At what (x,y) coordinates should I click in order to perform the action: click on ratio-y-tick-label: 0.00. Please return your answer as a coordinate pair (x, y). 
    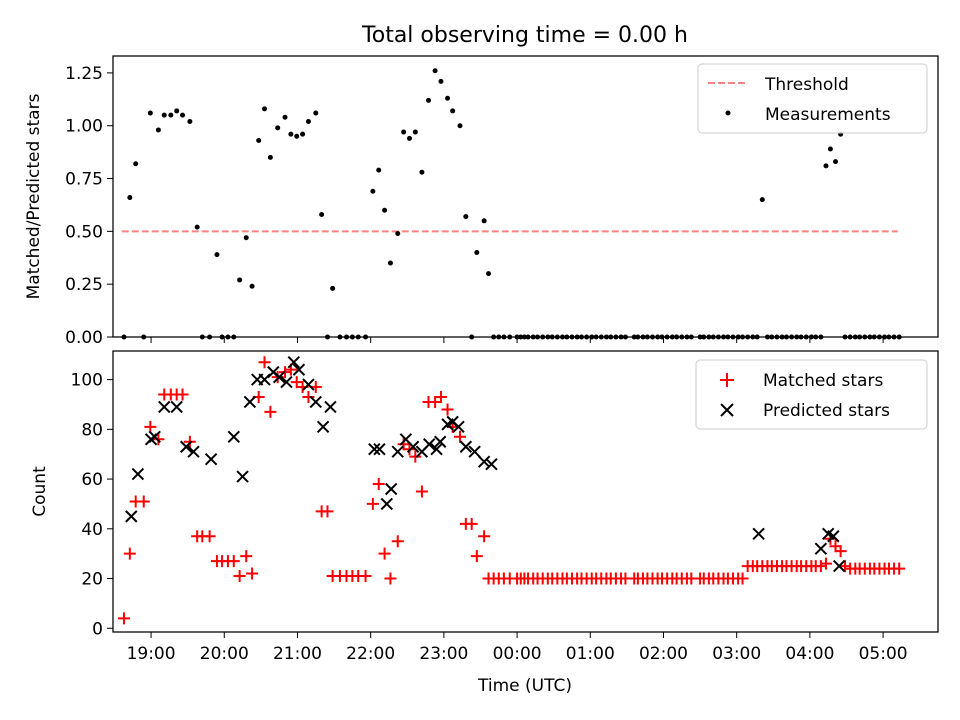
    Looking at the image, I should click on (84, 338).